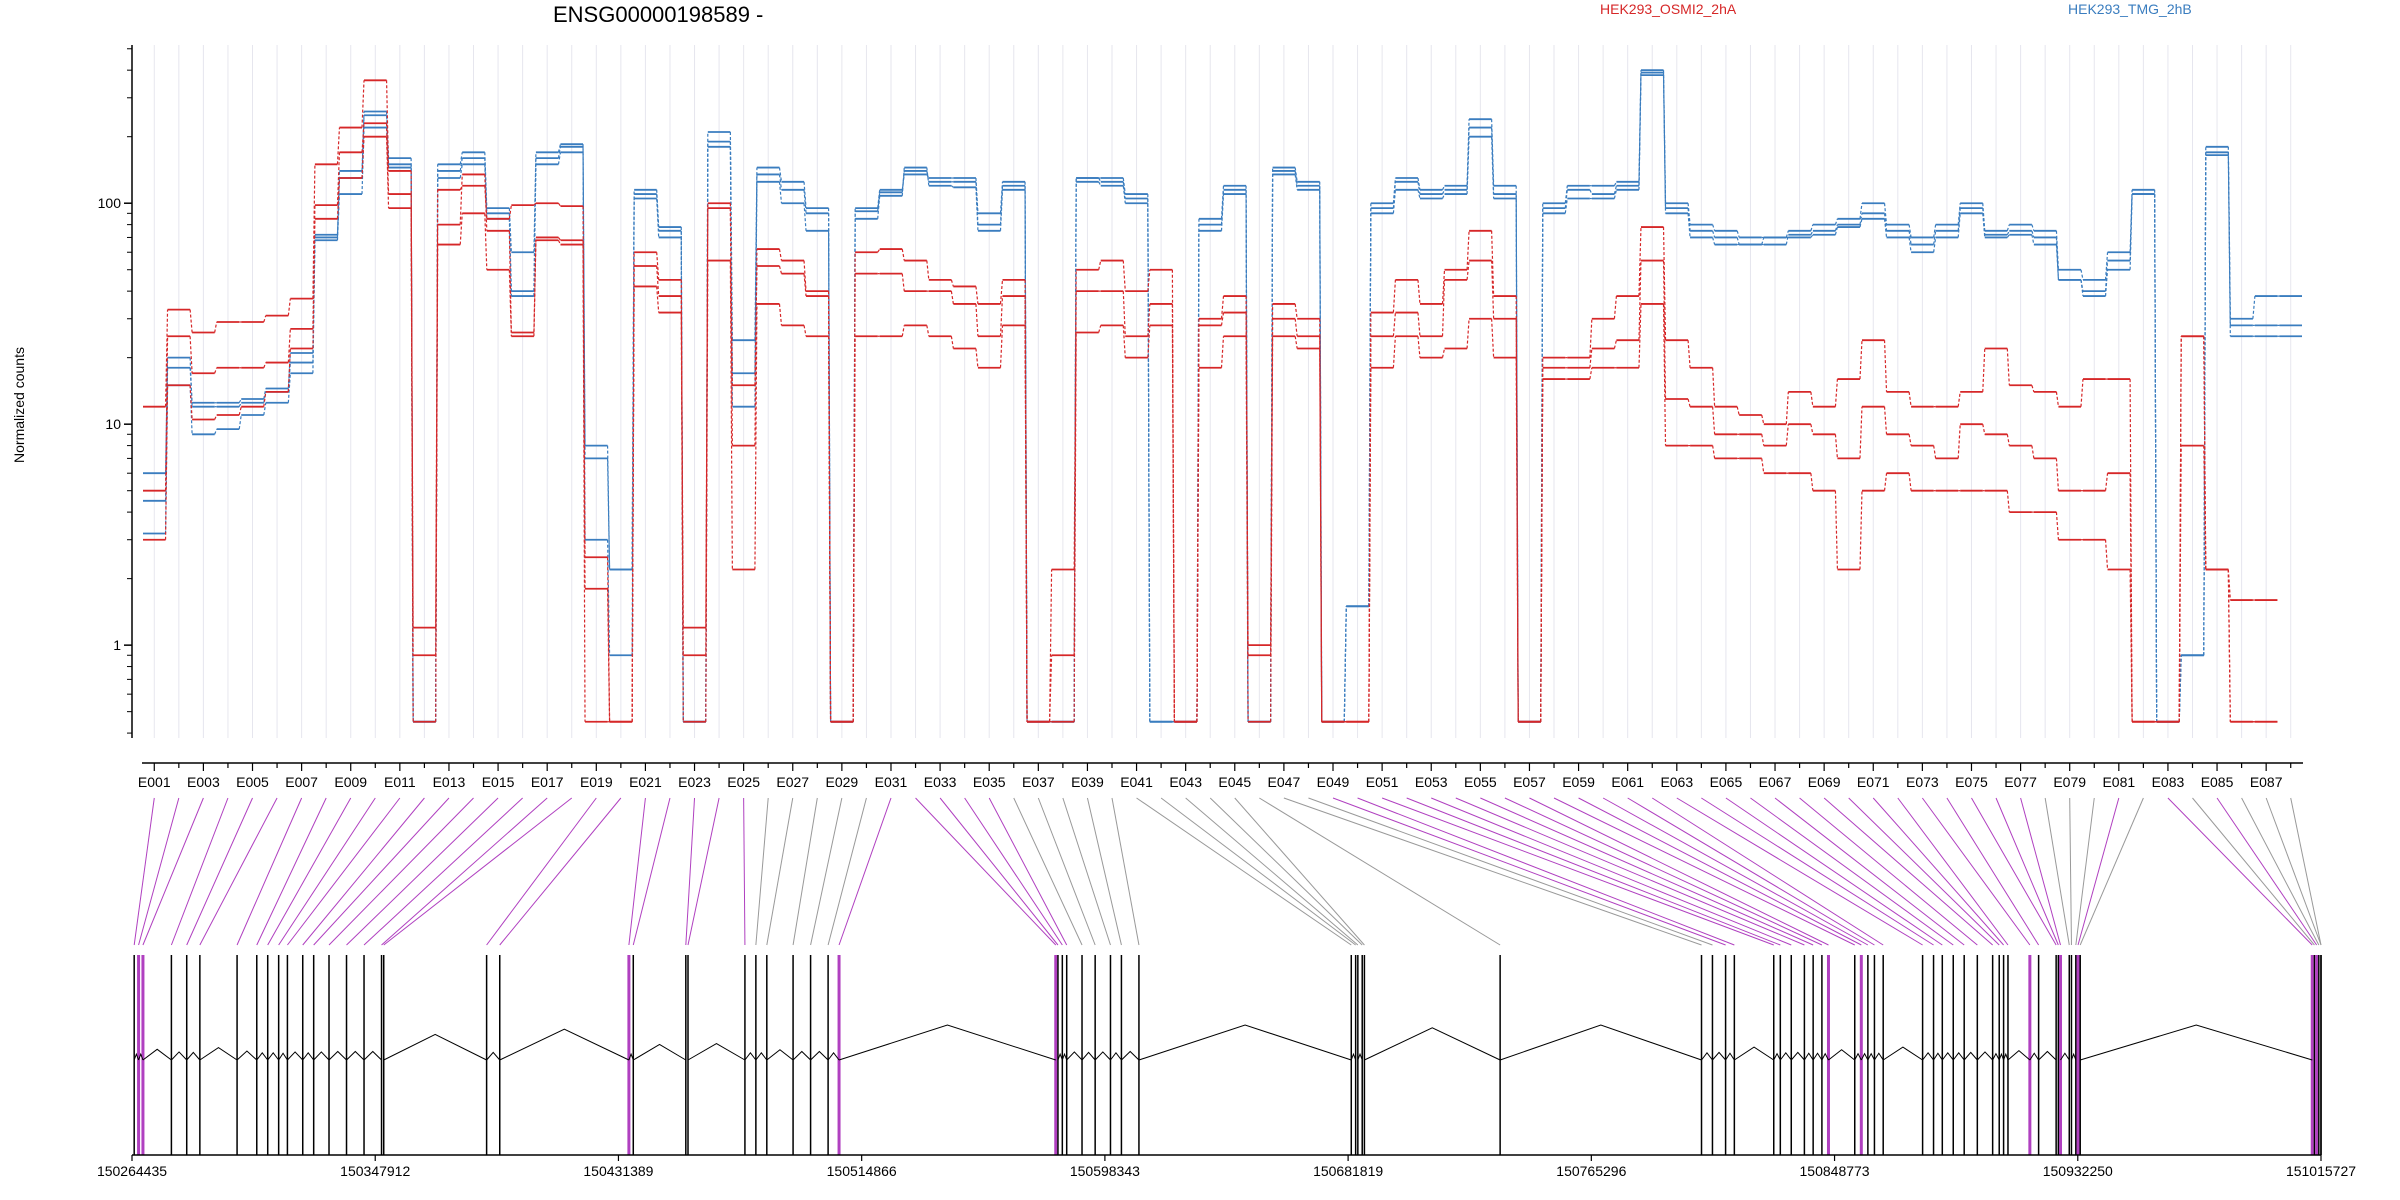  Describe the element at coordinates (2266, 782) in the screenshot. I see `exon-label: E087` at that location.